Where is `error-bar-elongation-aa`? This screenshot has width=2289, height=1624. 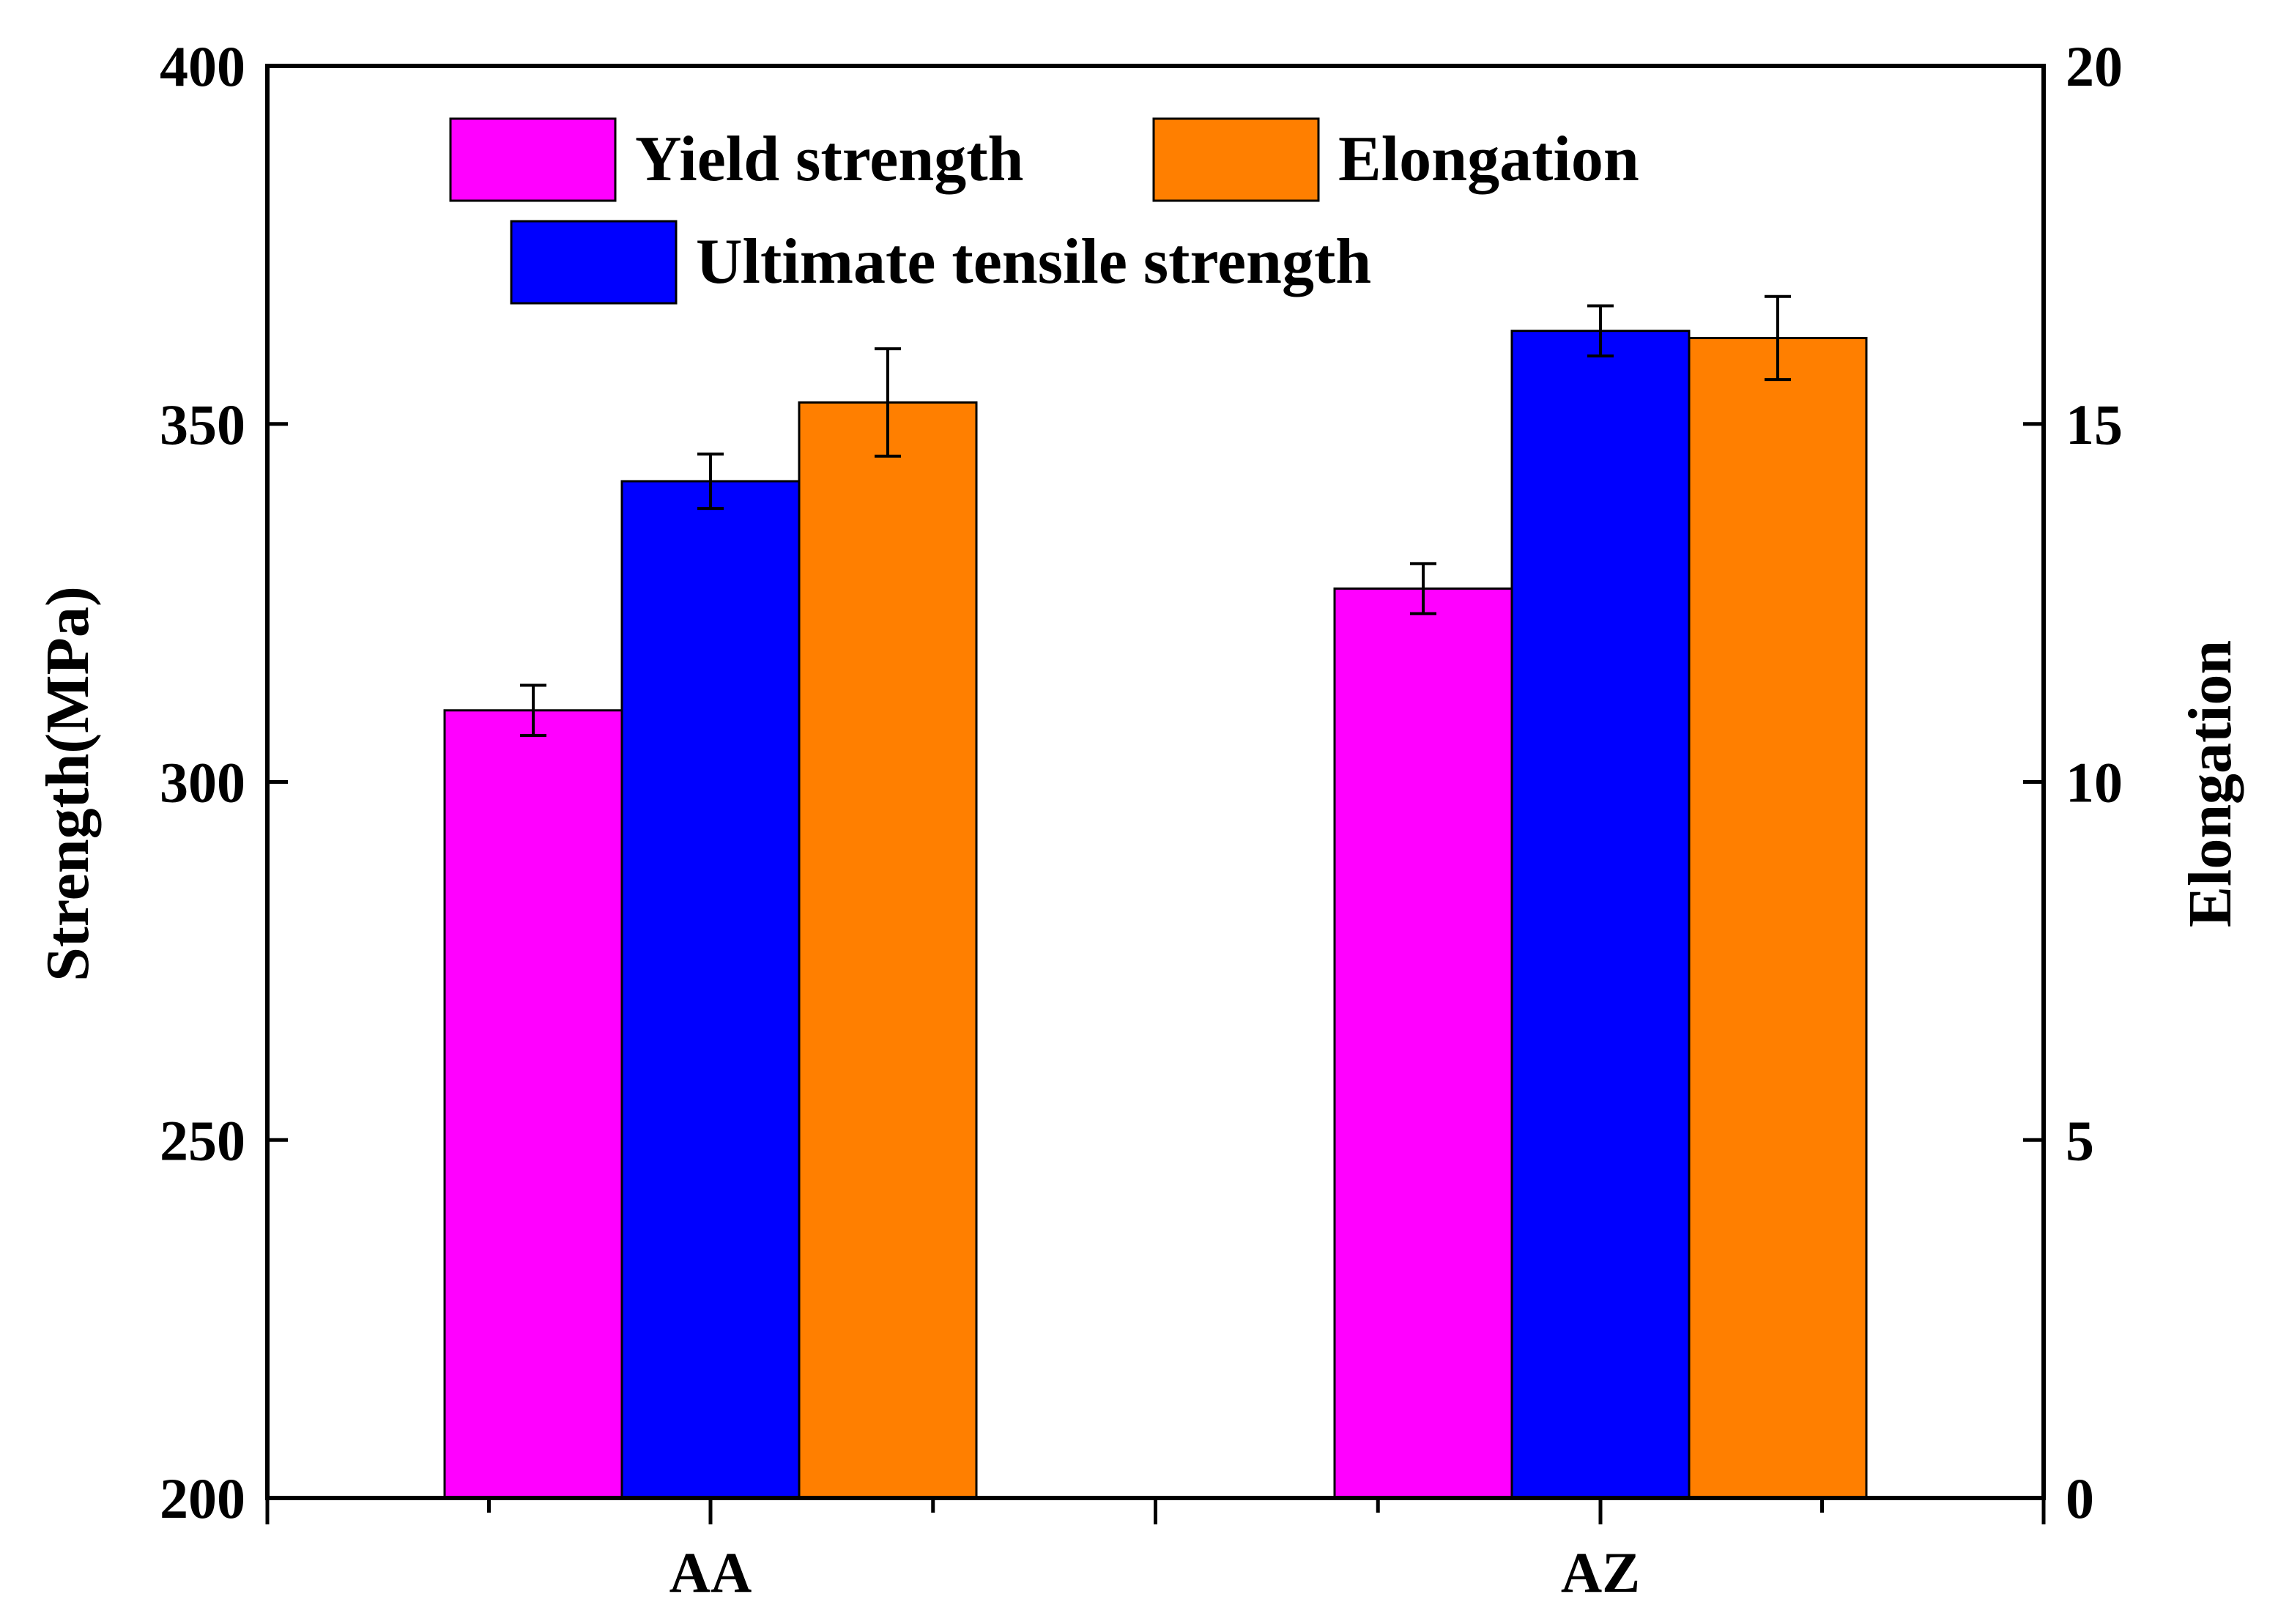
error-bar-elongation-aa is located at coordinates (888, 403).